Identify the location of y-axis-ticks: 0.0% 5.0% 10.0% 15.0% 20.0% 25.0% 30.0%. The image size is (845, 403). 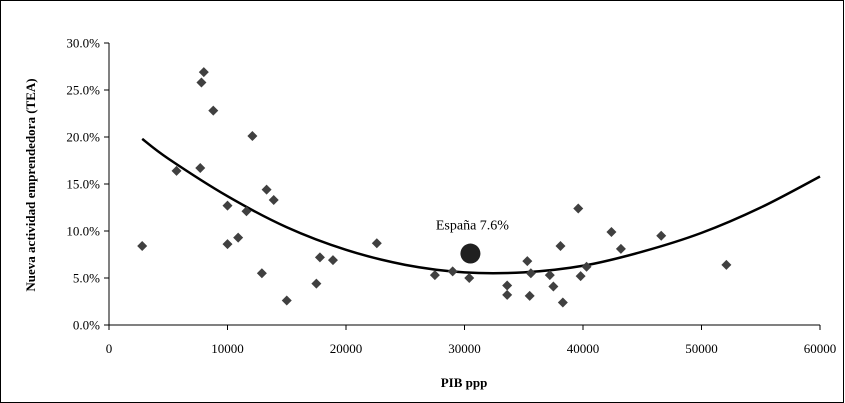
(87, 184).